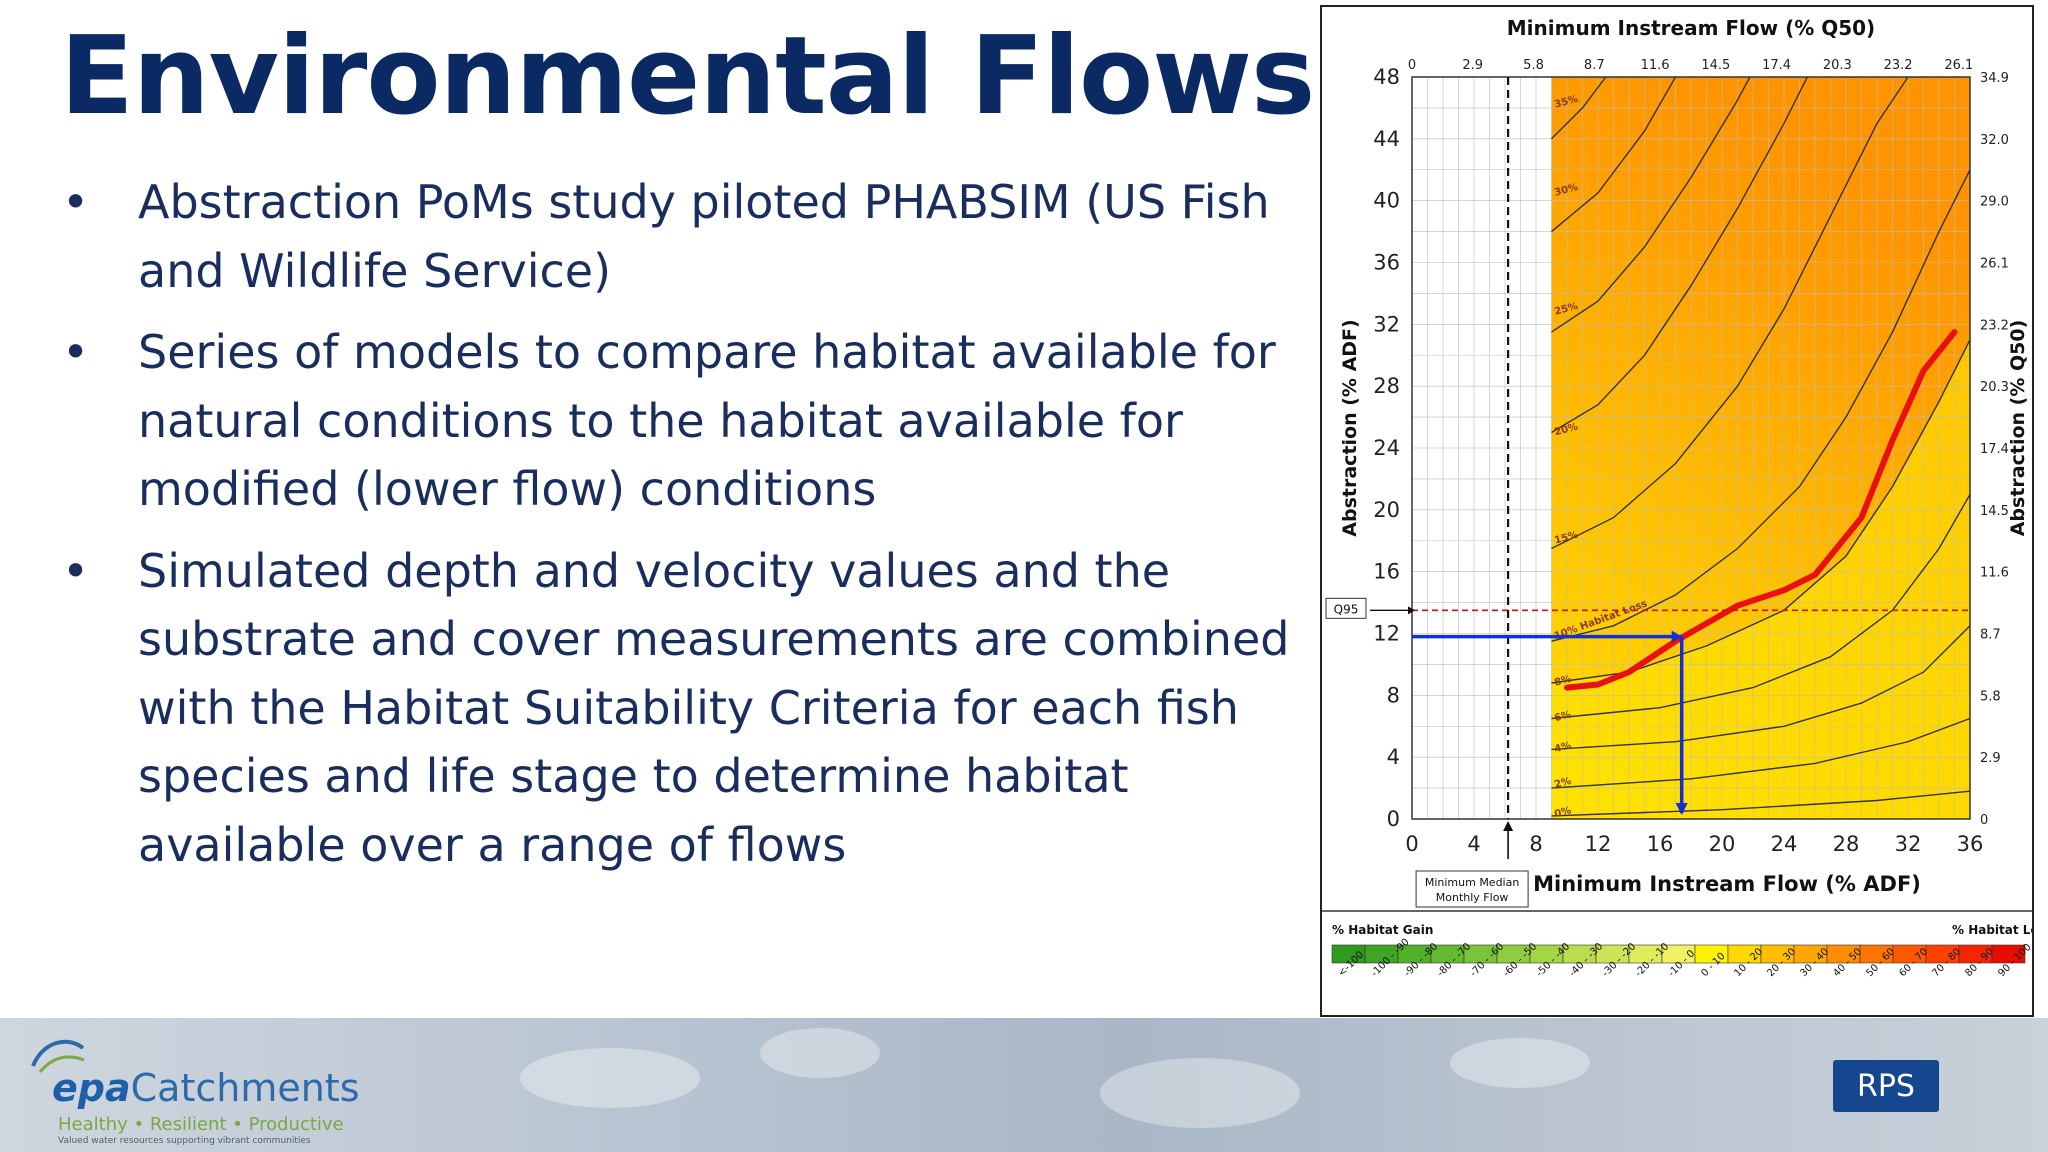 The width and height of the screenshot is (2048, 1152). I want to click on x-tick-label: 4, so click(1473, 844).